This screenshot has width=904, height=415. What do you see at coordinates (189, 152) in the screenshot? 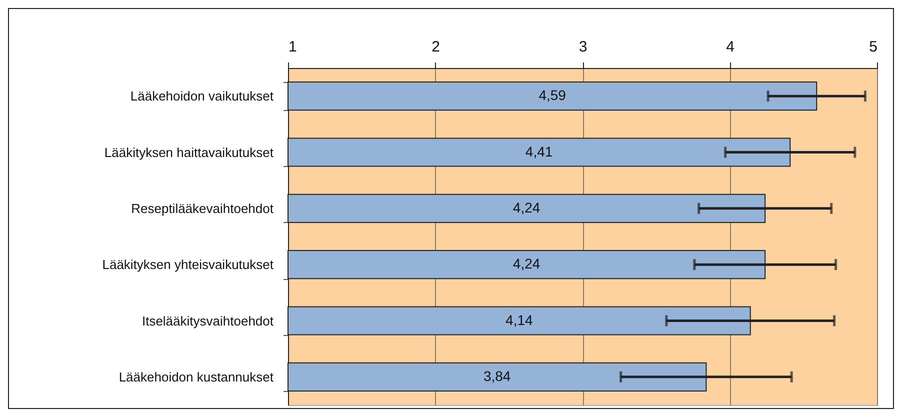
I see `y-tick-label: Lääkityksen haittavaikutukset` at bounding box center [189, 152].